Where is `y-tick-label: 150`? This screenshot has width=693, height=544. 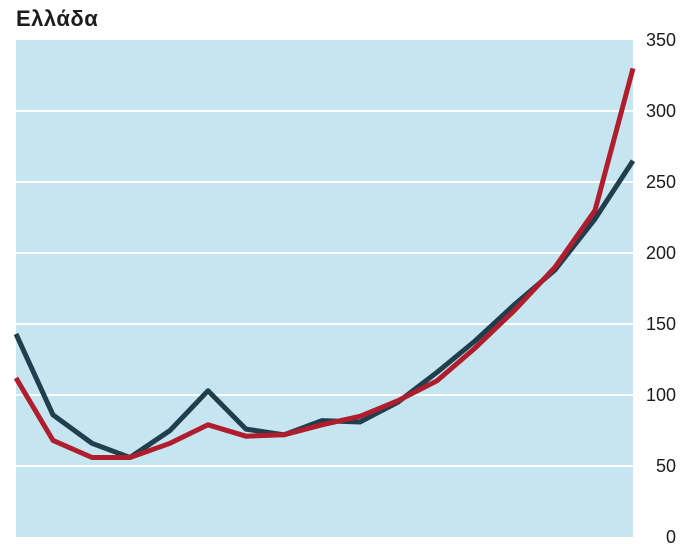 y-tick-label: 150 is located at coordinates (661, 324).